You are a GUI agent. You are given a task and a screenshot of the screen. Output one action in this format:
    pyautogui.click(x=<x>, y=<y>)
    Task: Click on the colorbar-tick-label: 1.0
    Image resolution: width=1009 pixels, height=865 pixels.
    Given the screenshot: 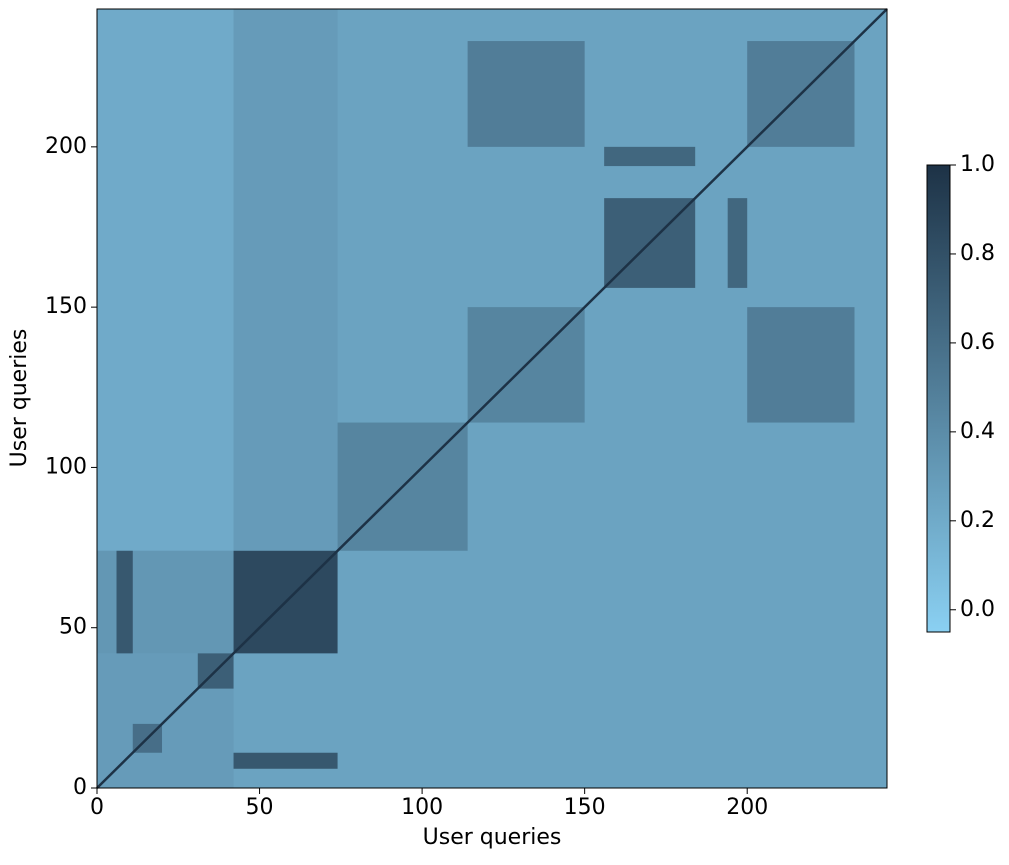 What is the action you would take?
    pyautogui.click(x=977, y=164)
    